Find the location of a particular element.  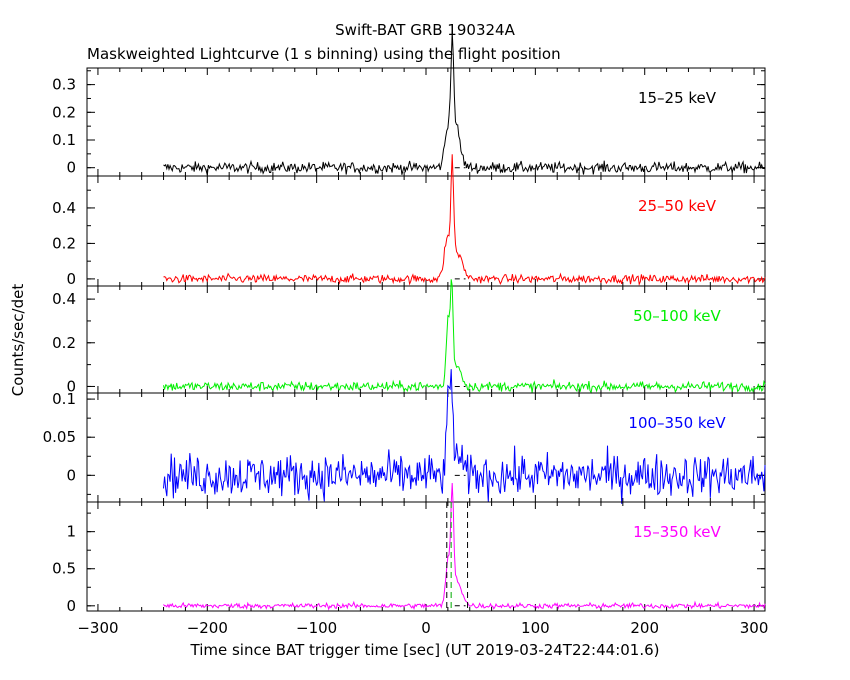

panel-1-y-tick-label: 0.4 is located at coordinates (64, 208).